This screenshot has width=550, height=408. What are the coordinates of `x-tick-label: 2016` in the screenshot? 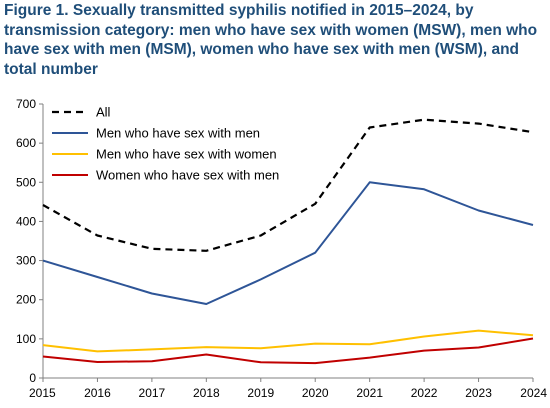 It's located at (97, 393).